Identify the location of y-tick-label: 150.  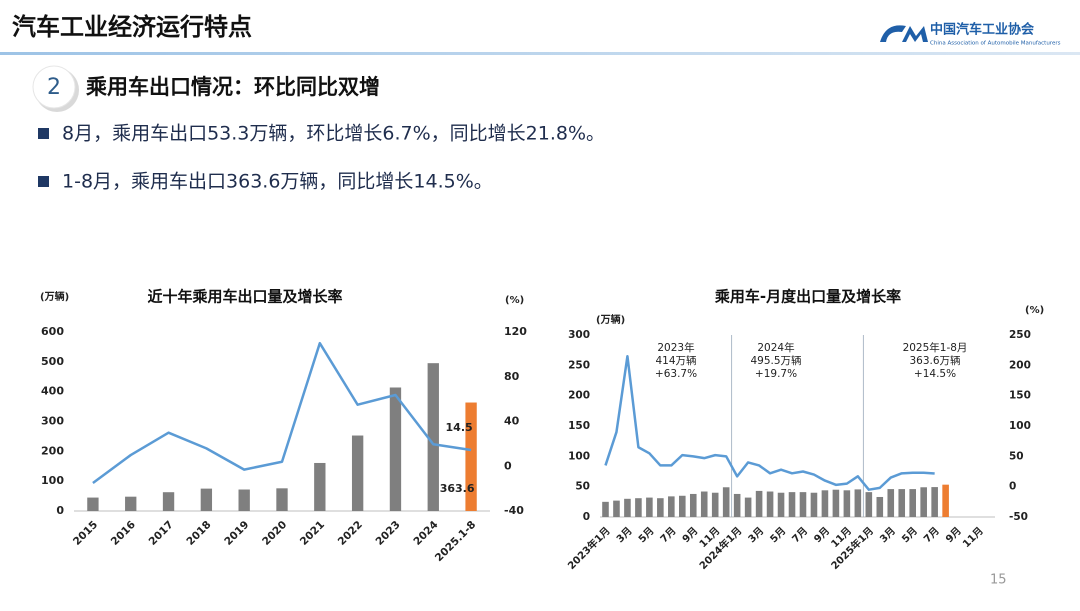
(579, 426).